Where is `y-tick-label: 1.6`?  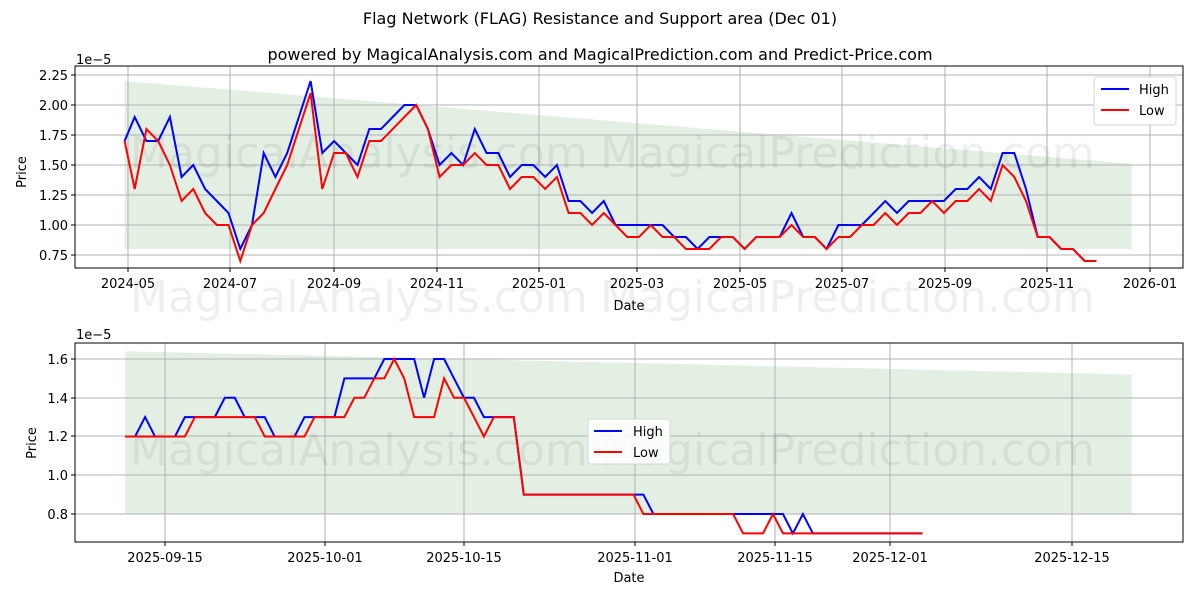
y-tick-label: 1.6 is located at coordinates (57, 360).